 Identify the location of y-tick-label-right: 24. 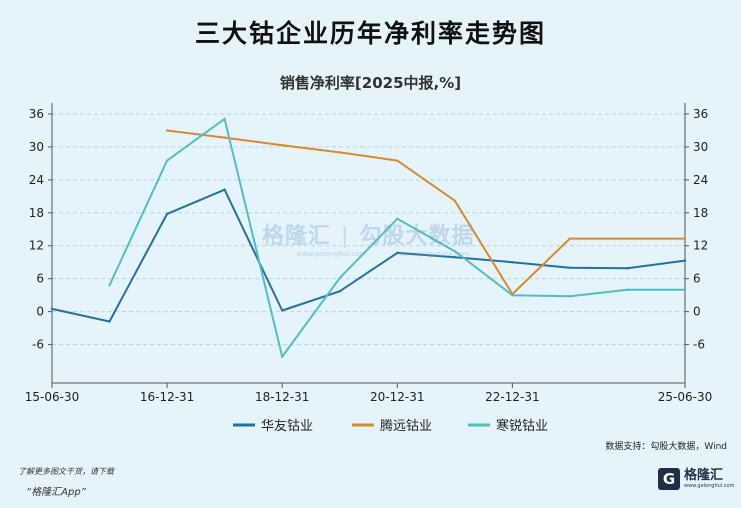
(700, 180).